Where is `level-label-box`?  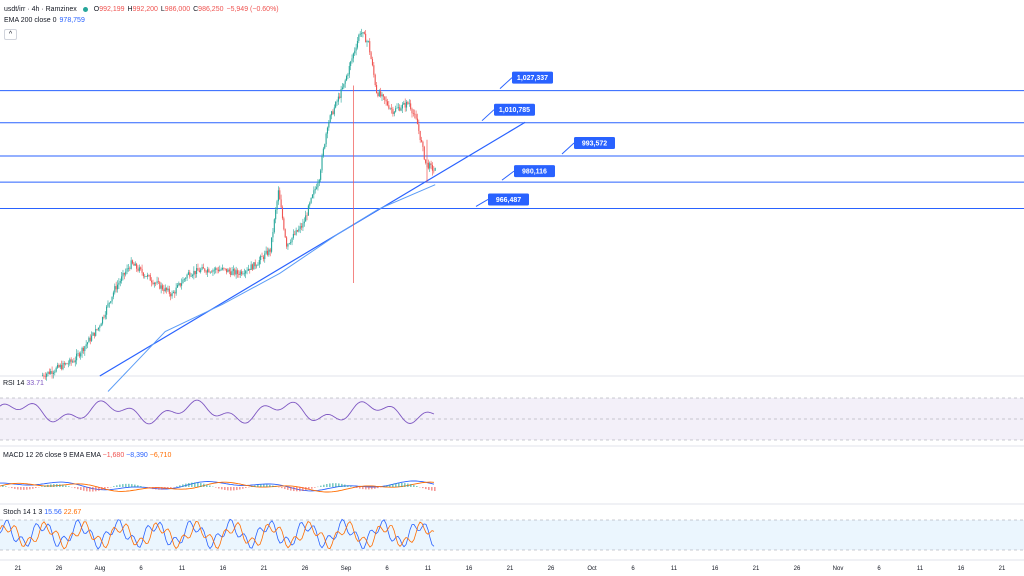
level-label-box is located at coordinates (532, 77).